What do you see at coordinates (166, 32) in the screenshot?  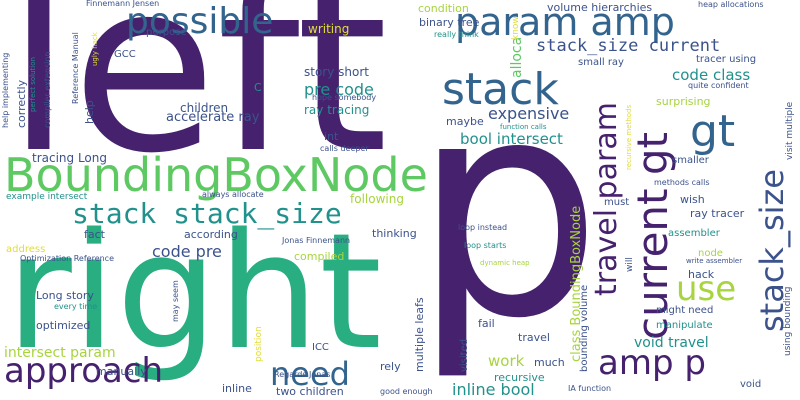 I see `word-purpose: purpose` at bounding box center [166, 32].